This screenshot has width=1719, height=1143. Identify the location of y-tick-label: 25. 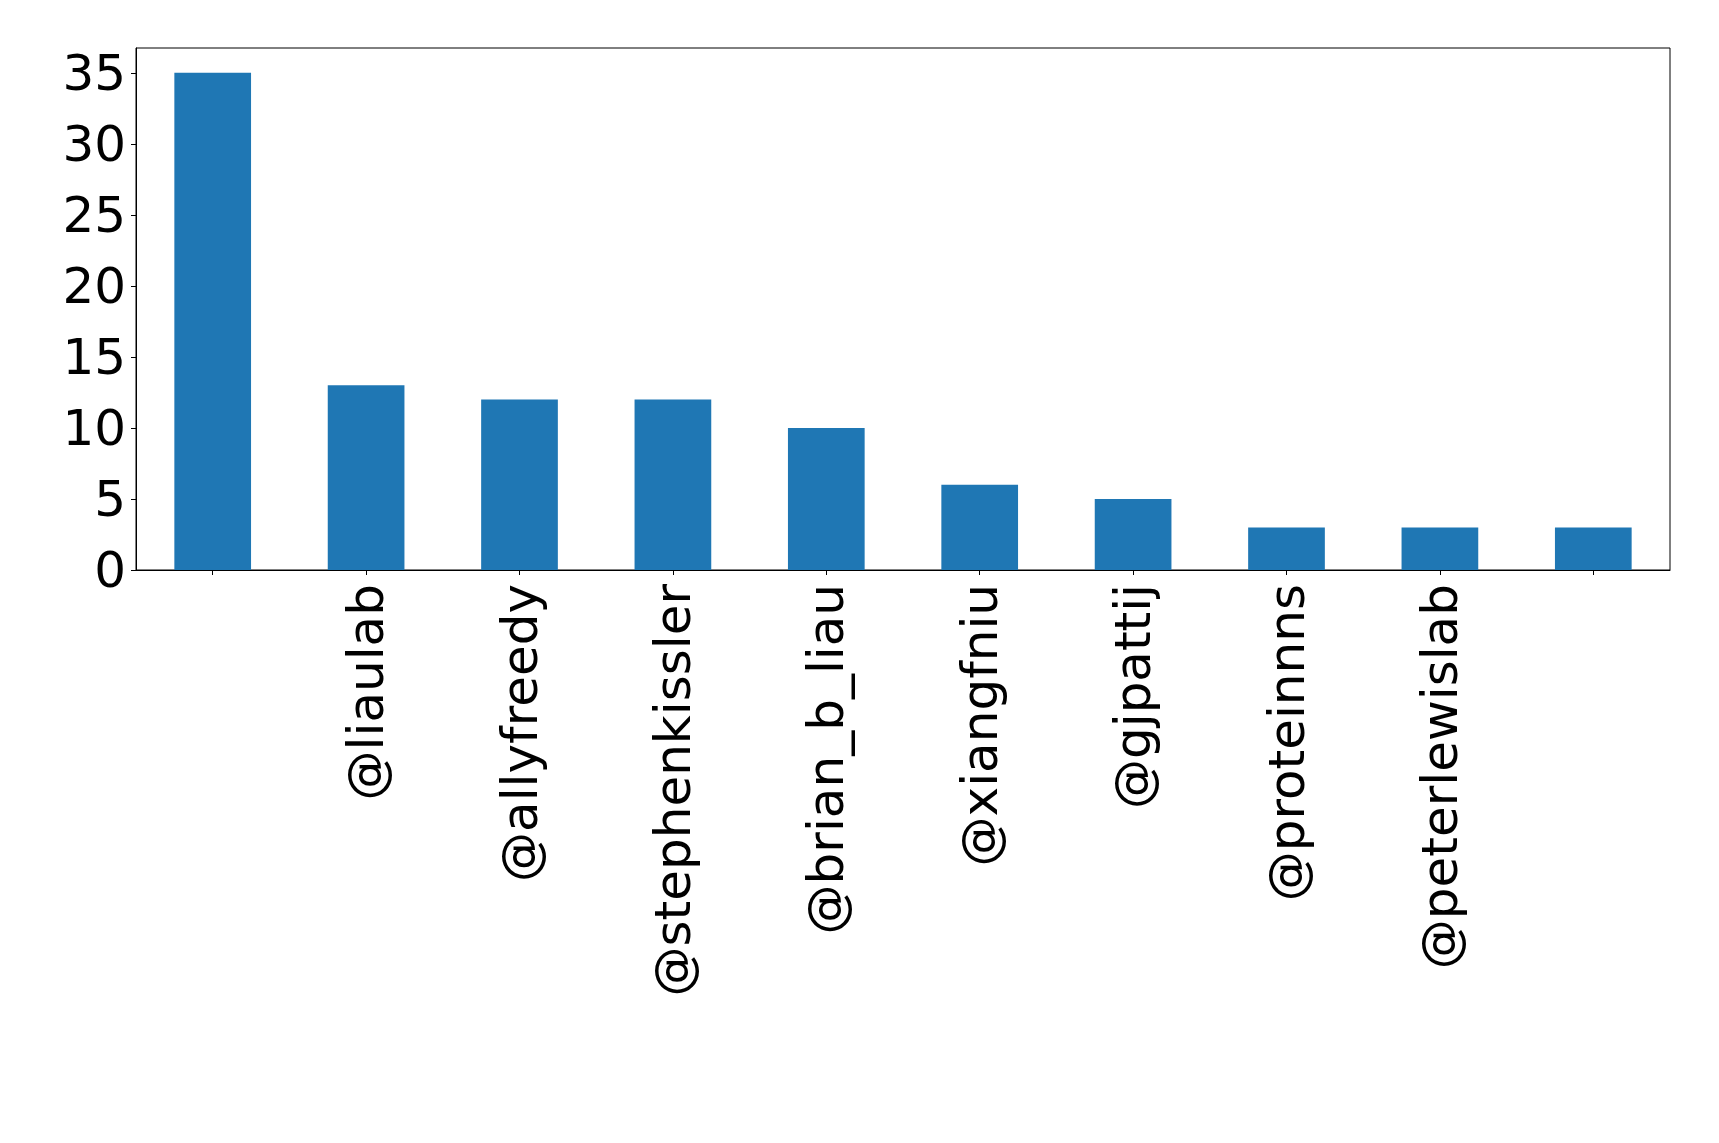
(94, 214).